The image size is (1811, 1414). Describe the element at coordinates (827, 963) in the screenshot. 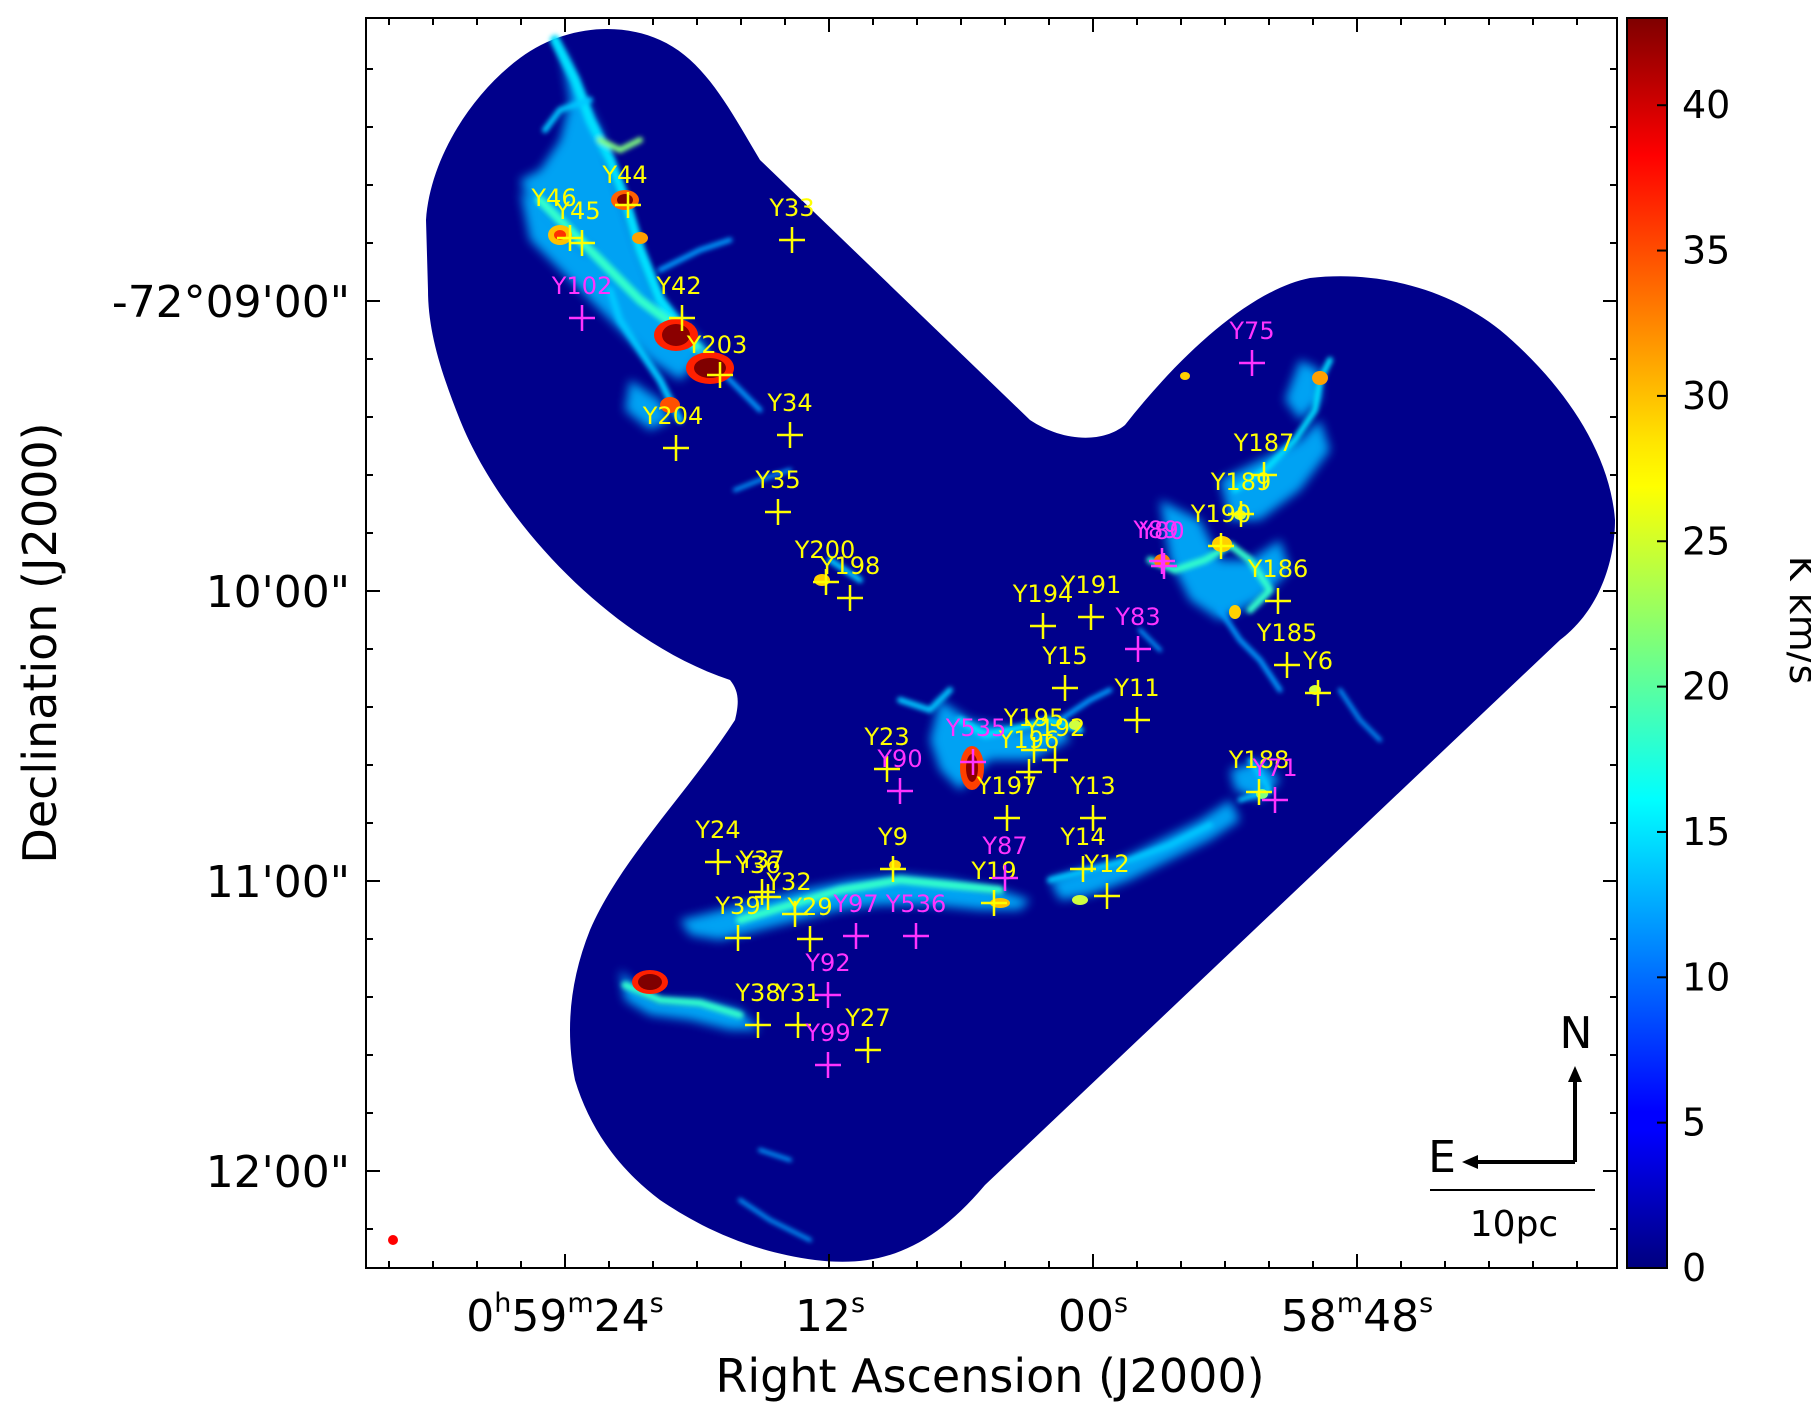

I see `source-label: Y92` at that location.